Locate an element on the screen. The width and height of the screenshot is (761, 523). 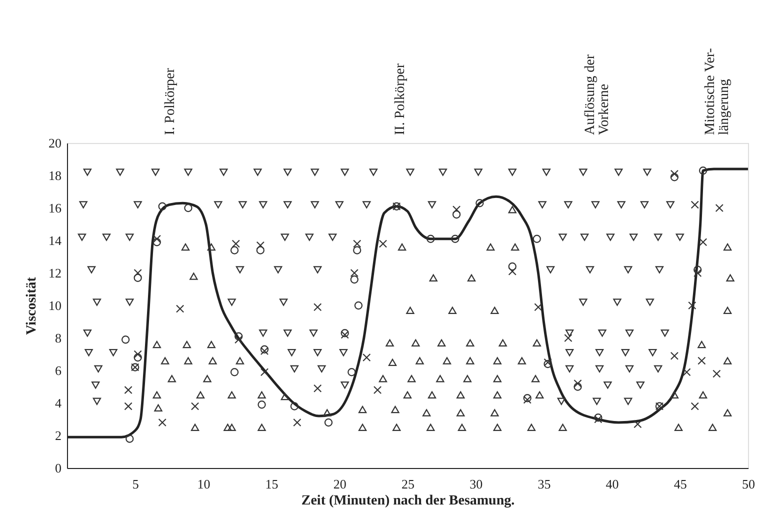
x-tick-label: 10 is located at coordinates (203, 484).